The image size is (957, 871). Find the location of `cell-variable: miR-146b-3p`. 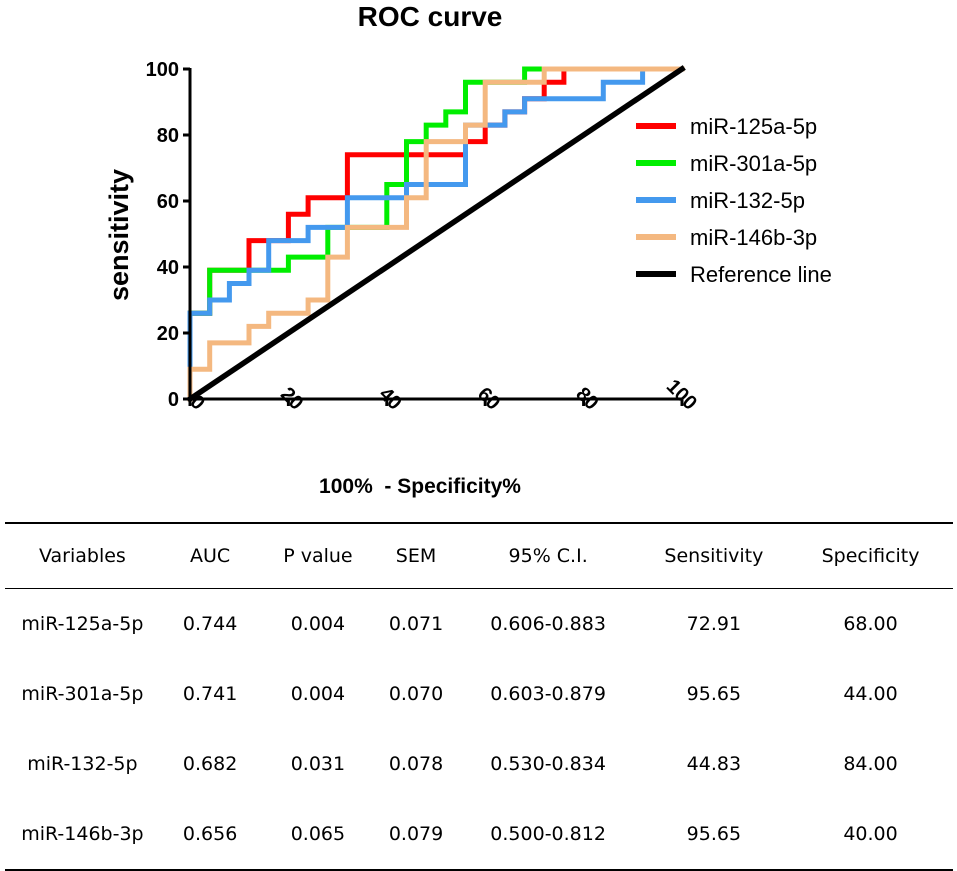

cell-variable: miR-146b-3p is located at coordinates (82, 835).